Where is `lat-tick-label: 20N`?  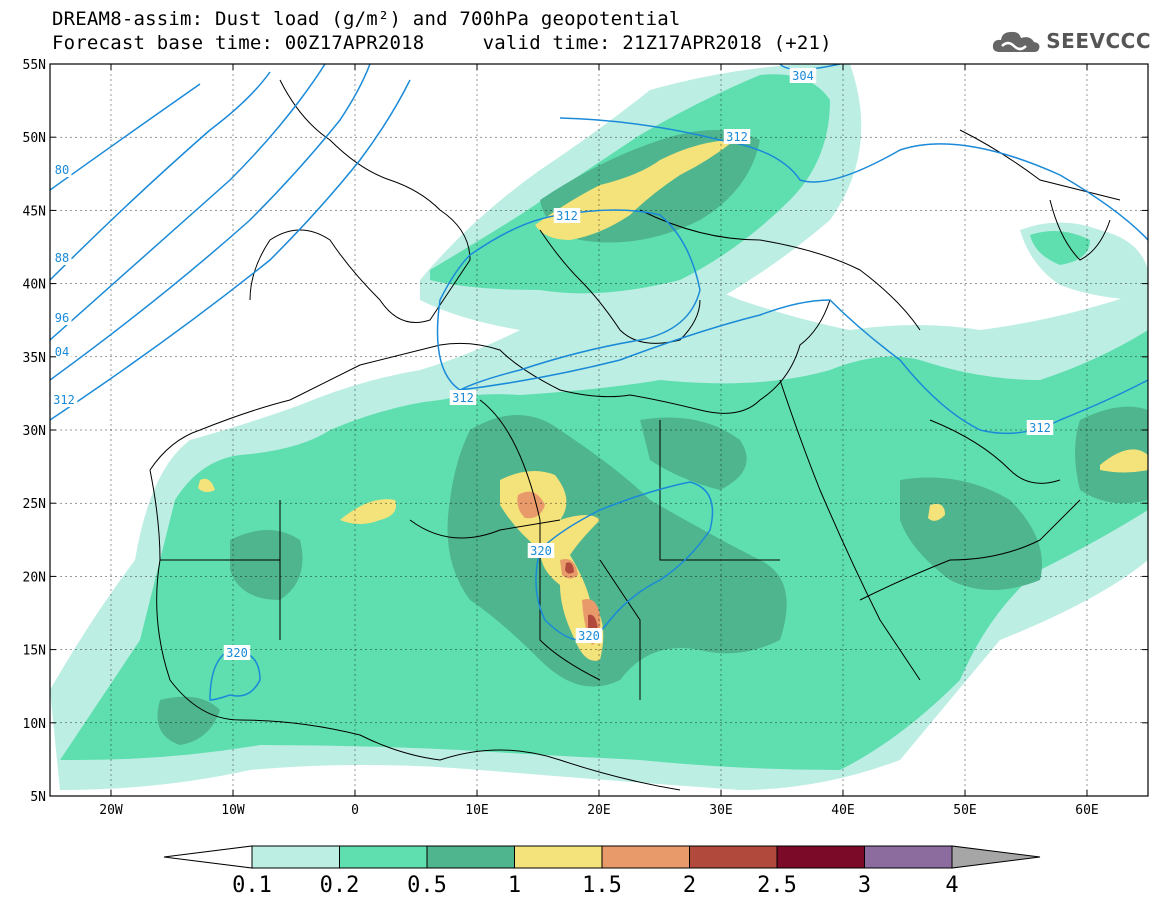
lat-tick-label: 20N is located at coordinates (34, 577).